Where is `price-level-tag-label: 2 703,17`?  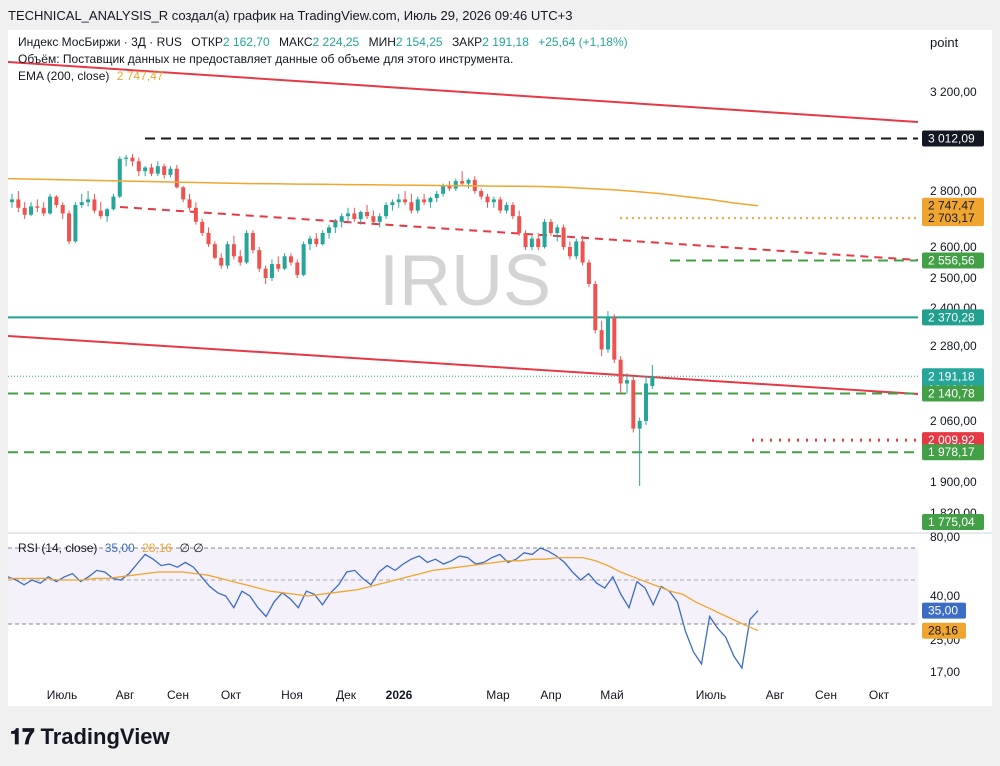
price-level-tag-label: 2 703,17 is located at coordinates (951, 218).